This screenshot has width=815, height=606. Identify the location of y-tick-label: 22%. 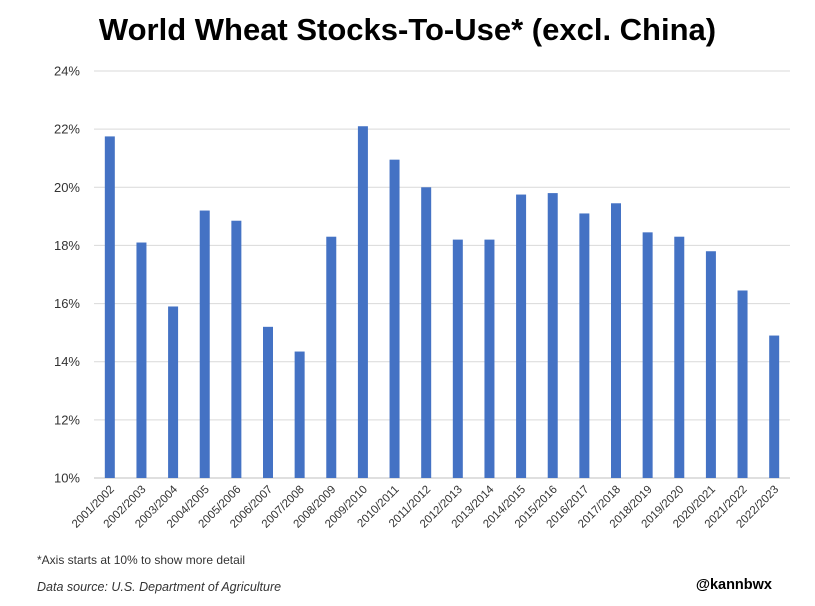
(67, 129).